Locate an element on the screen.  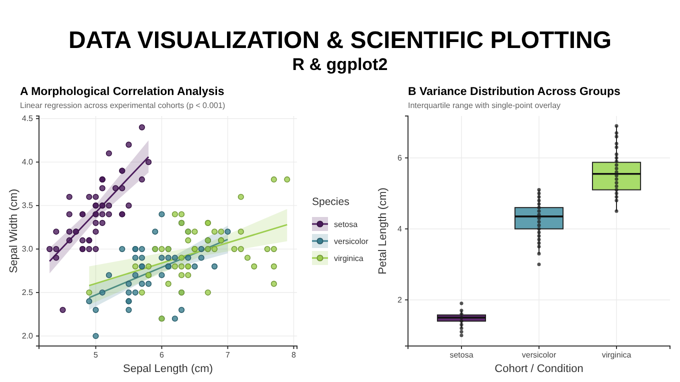
legend-label: versicolor is located at coordinates (351, 241).